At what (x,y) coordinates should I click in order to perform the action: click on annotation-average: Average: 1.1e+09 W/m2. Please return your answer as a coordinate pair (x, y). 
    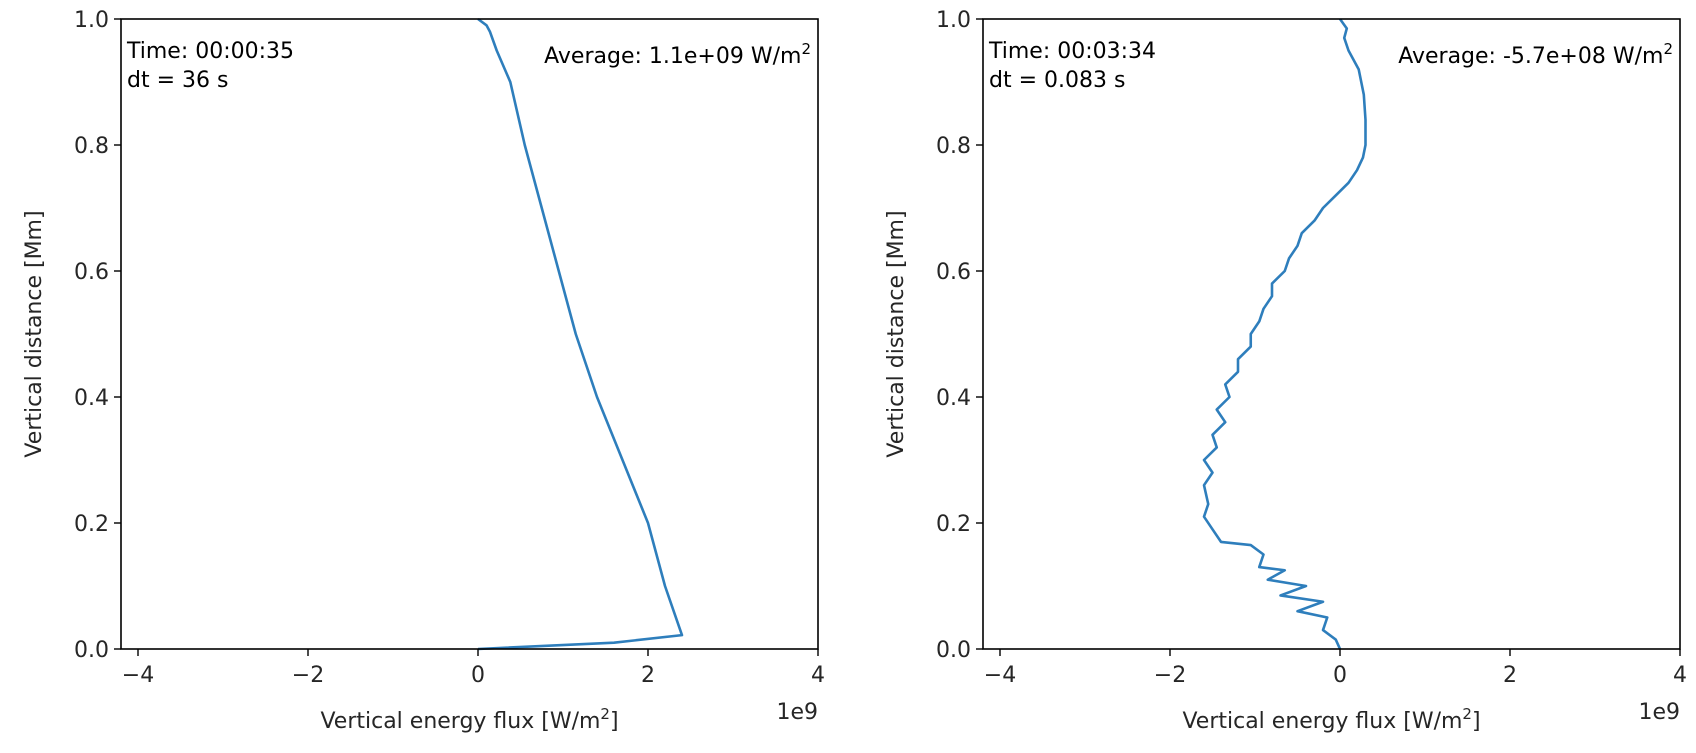
    Looking at the image, I should click on (677, 54).